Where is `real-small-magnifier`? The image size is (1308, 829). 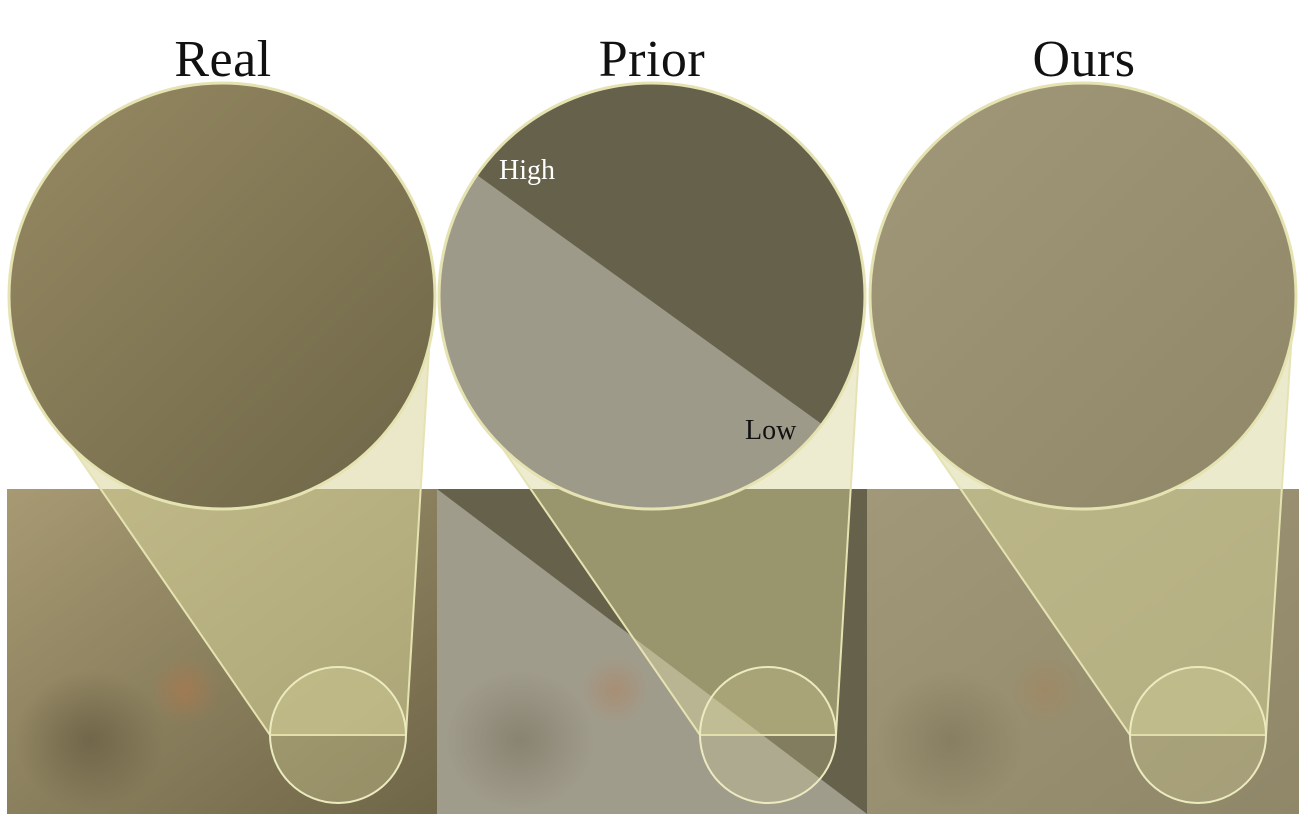
real-small-magnifier is located at coordinates (338, 735).